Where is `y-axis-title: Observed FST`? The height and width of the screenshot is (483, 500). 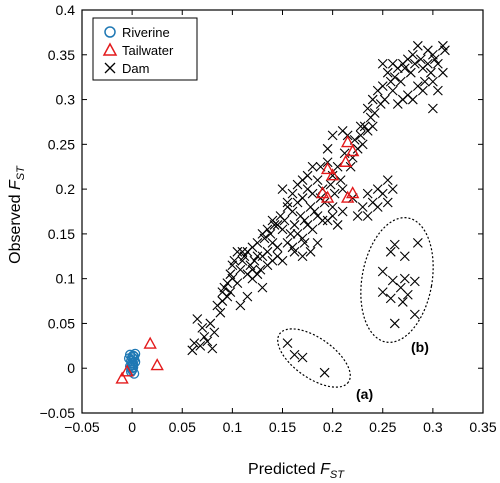 y-axis-title: Observed FST is located at coordinates (17, 214).